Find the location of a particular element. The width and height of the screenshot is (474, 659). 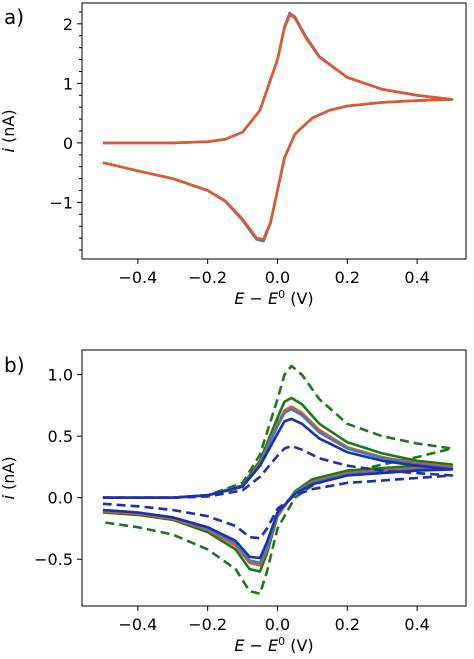

panel-b-ylabel-symbol: i is located at coordinates (9, 497).